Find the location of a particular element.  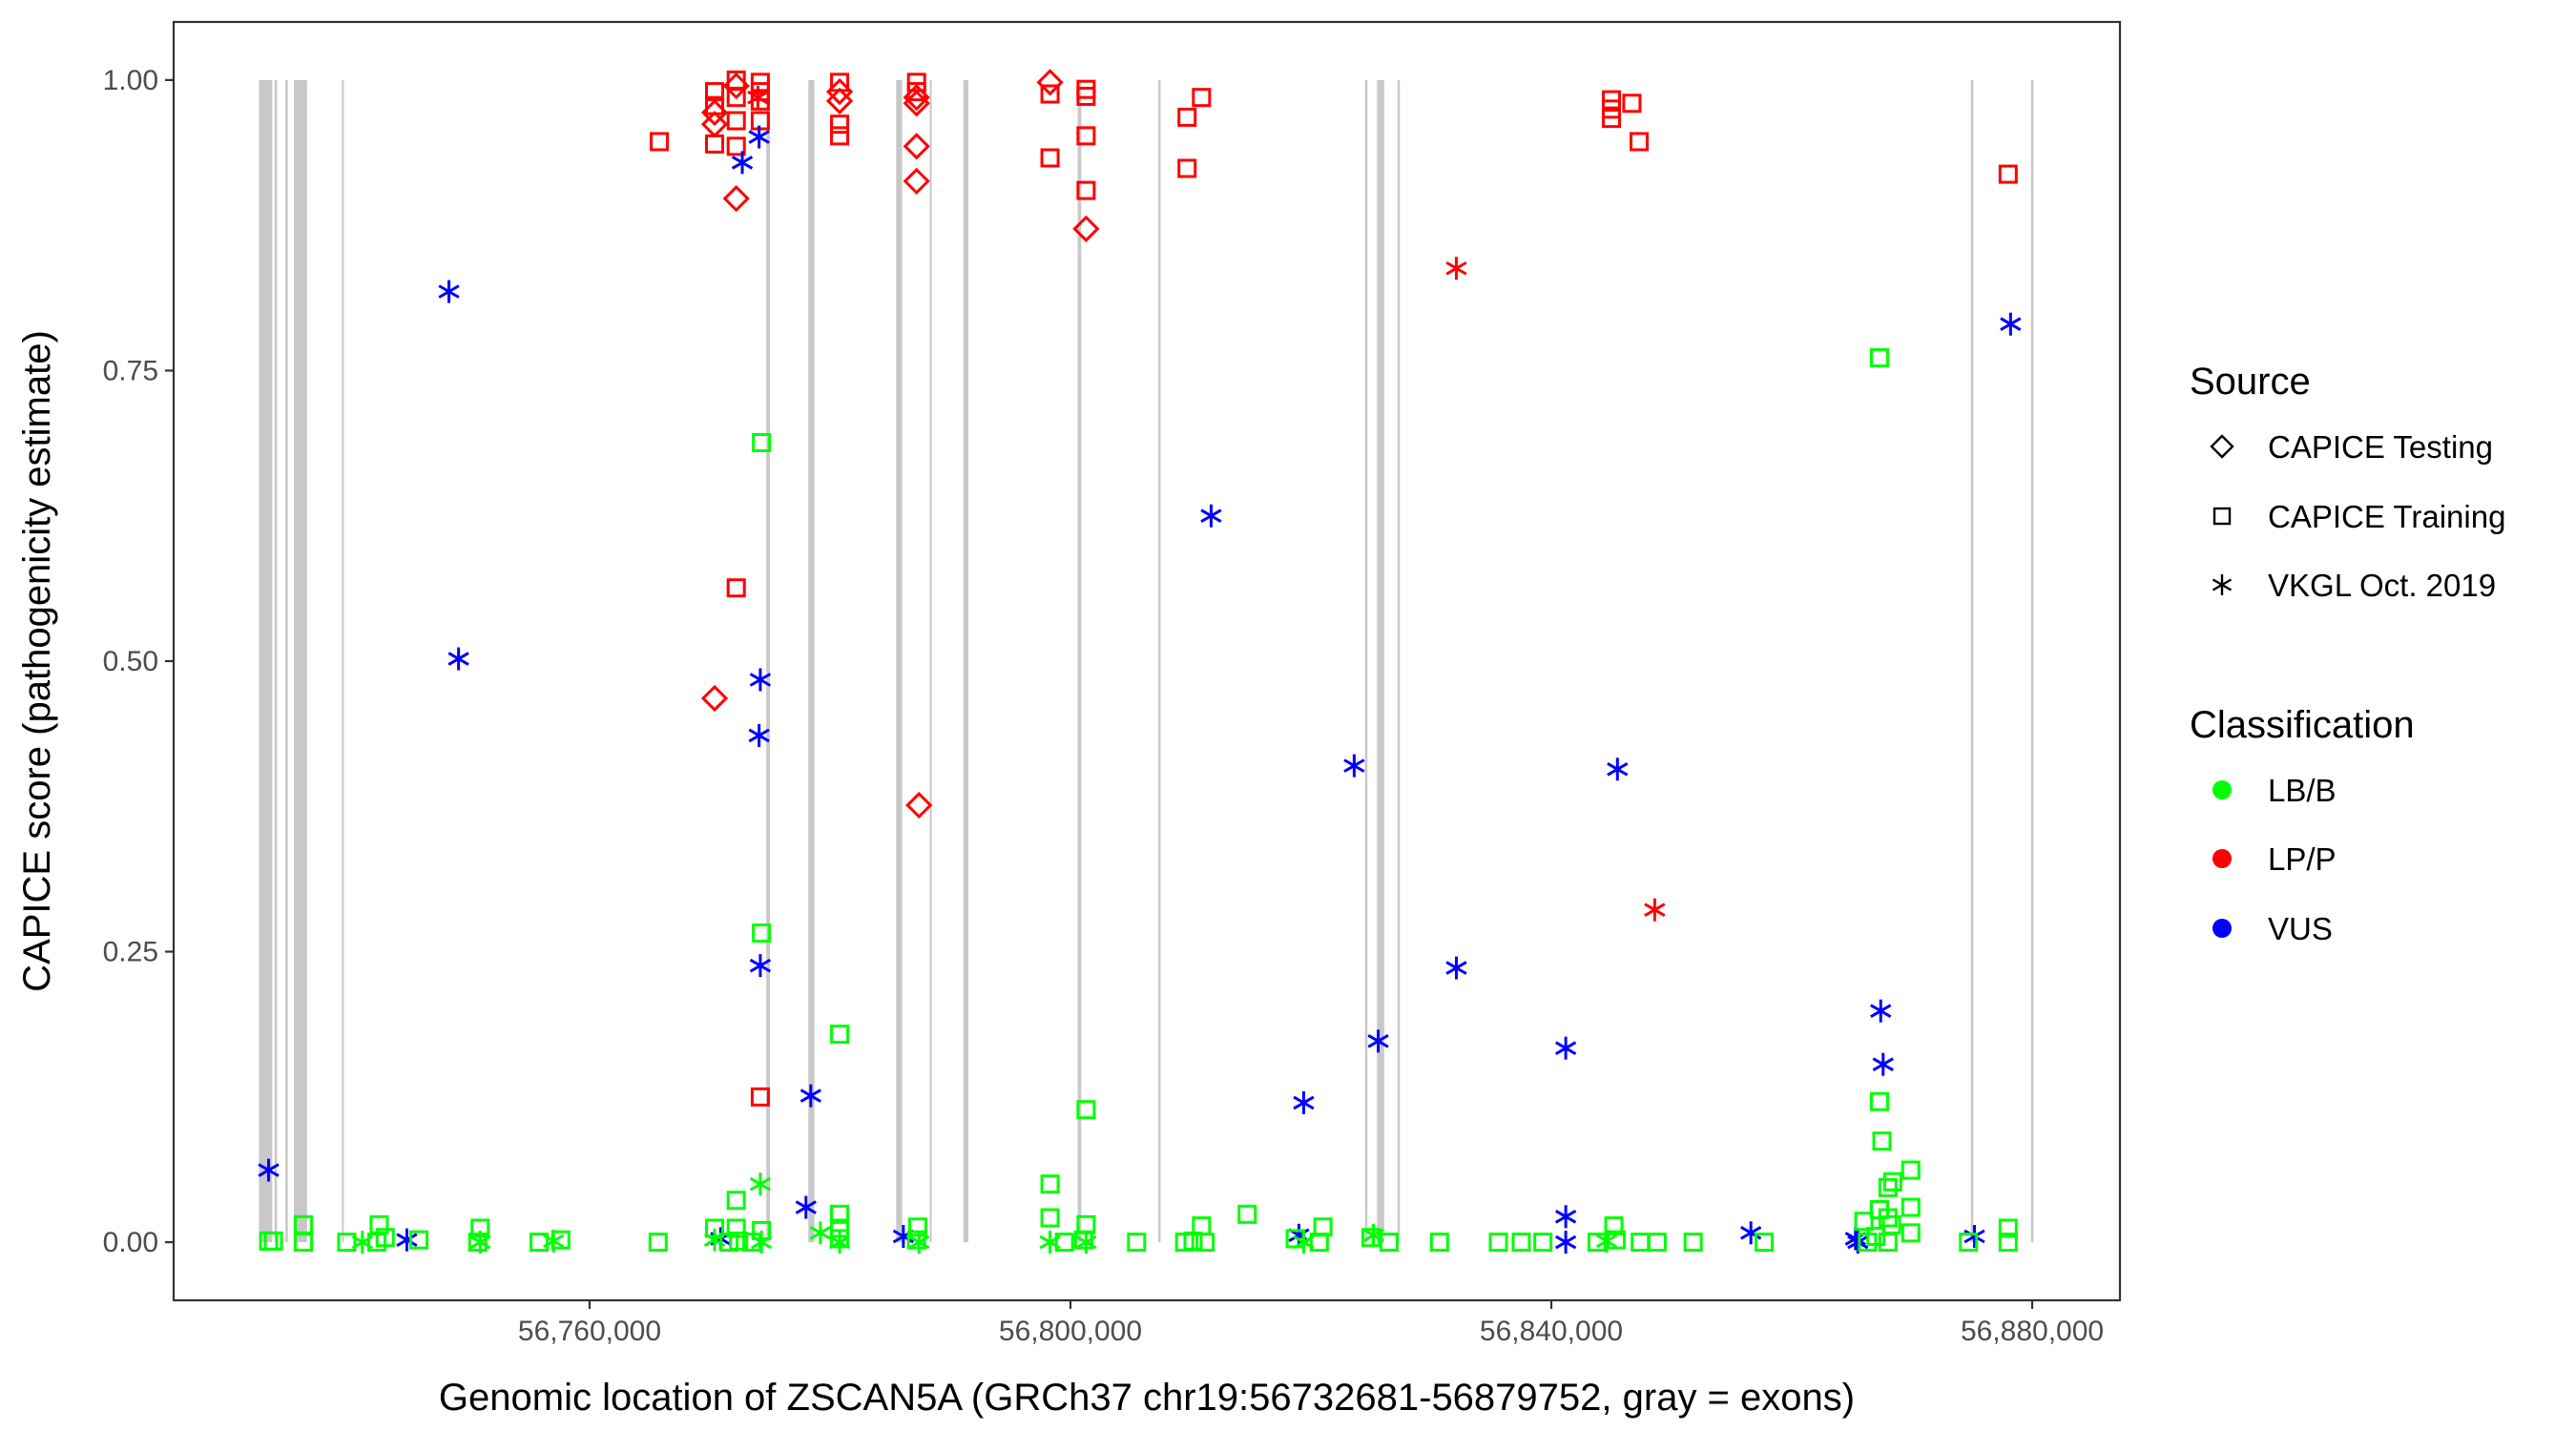

x-tick-label: 56,880,000 is located at coordinates (2032, 1331).